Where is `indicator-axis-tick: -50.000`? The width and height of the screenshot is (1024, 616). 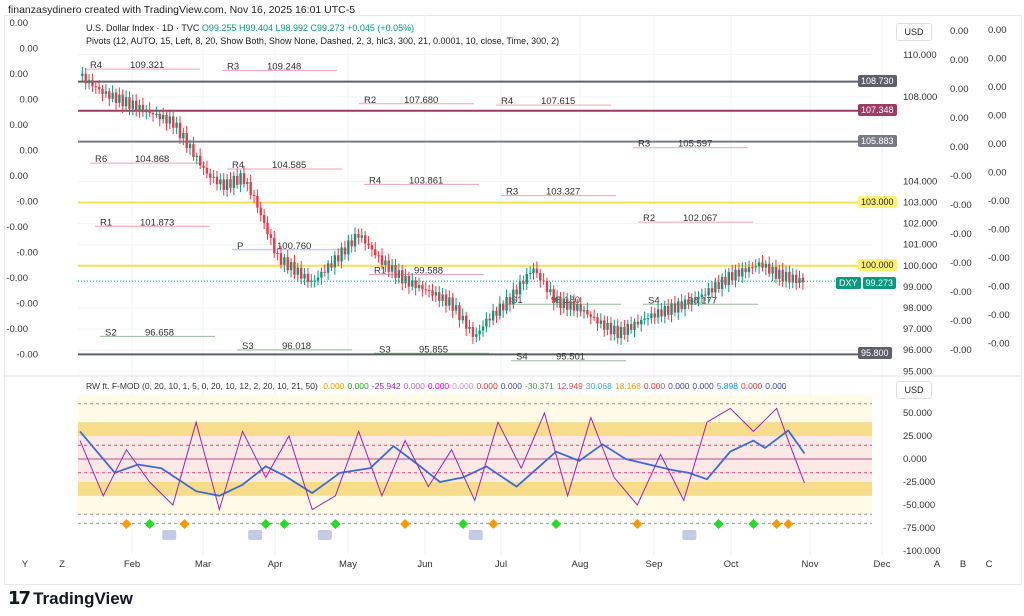 indicator-axis-tick: -50.000 is located at coordinates (919, 505).